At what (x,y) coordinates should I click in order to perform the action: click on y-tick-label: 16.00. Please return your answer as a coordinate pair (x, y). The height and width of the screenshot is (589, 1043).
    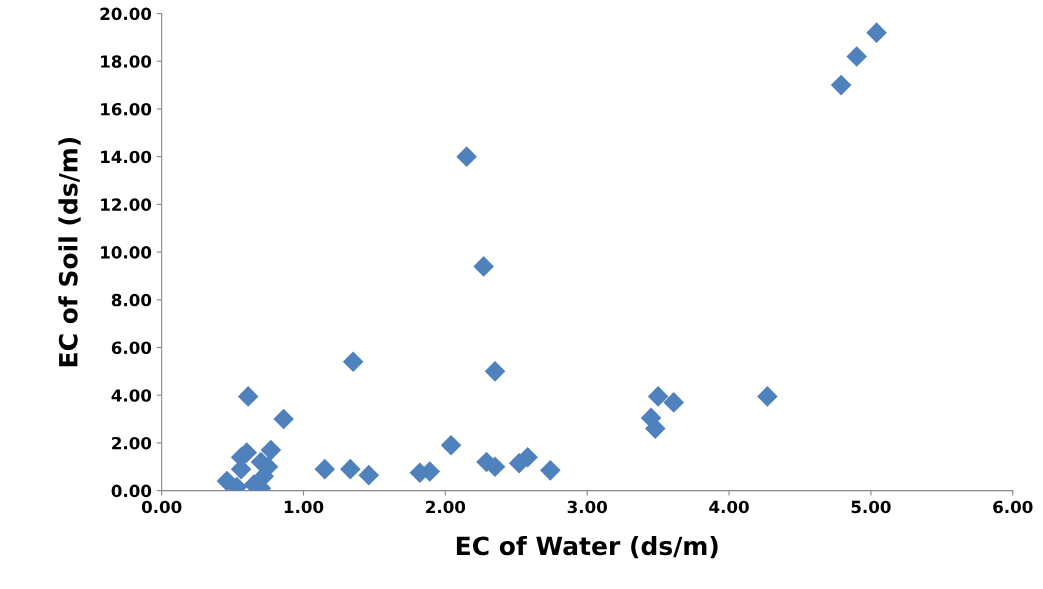
    Looking at the image, I should click on (126, 109).